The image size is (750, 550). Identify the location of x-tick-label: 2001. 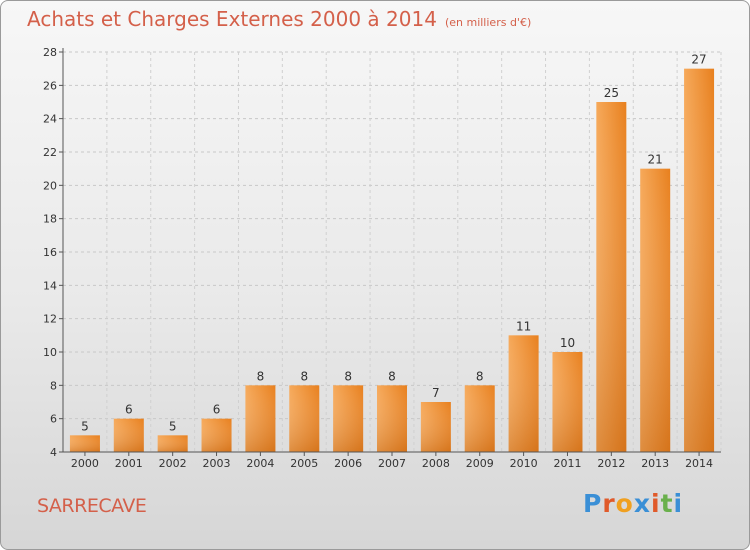
(129, 463).